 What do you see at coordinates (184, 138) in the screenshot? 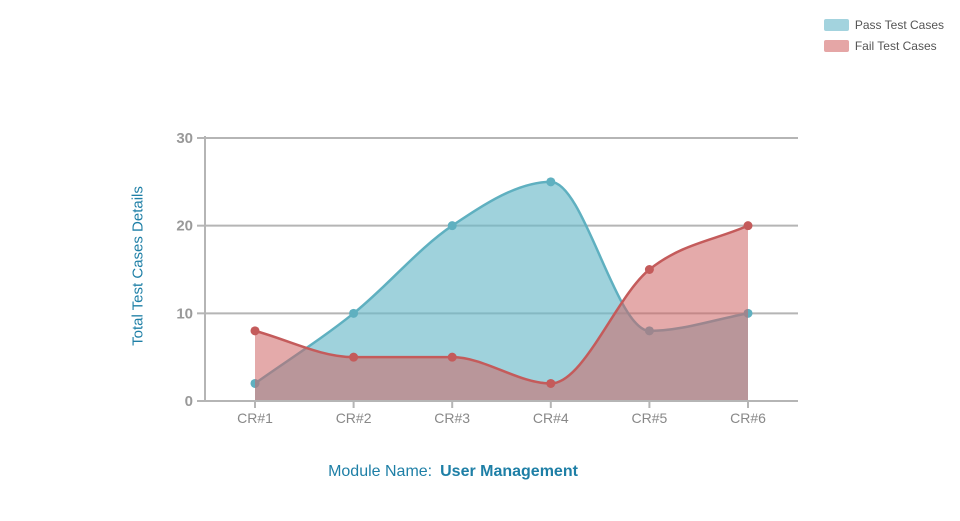
I see `y-tick-label-30: 30` at bounding box center [184, 138].